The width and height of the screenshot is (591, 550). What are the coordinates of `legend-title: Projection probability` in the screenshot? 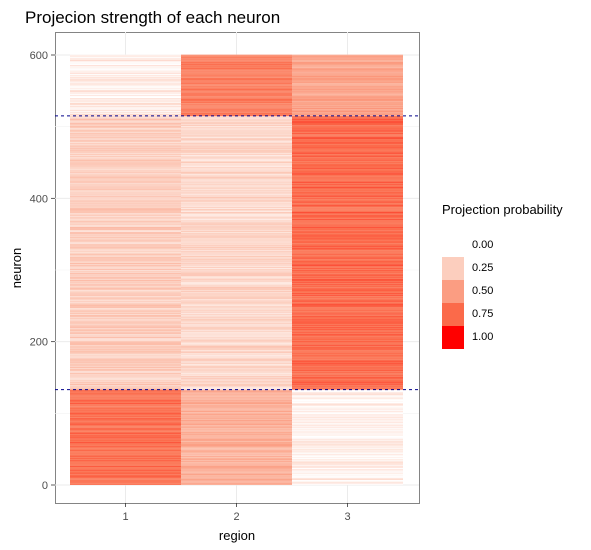 It's located at (502, 209).